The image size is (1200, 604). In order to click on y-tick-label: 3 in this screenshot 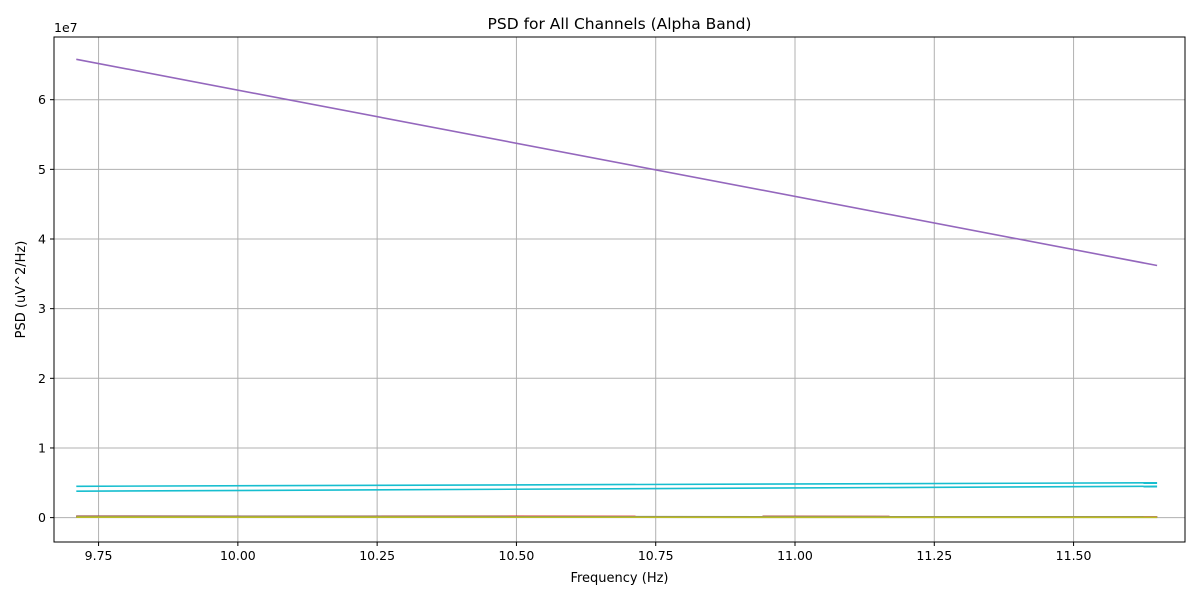, I will do `click(42, 308)`.